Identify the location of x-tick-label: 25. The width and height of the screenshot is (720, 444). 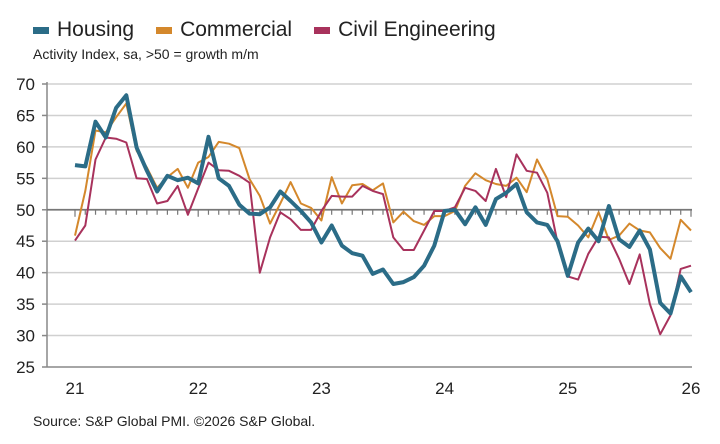
(567, 388).